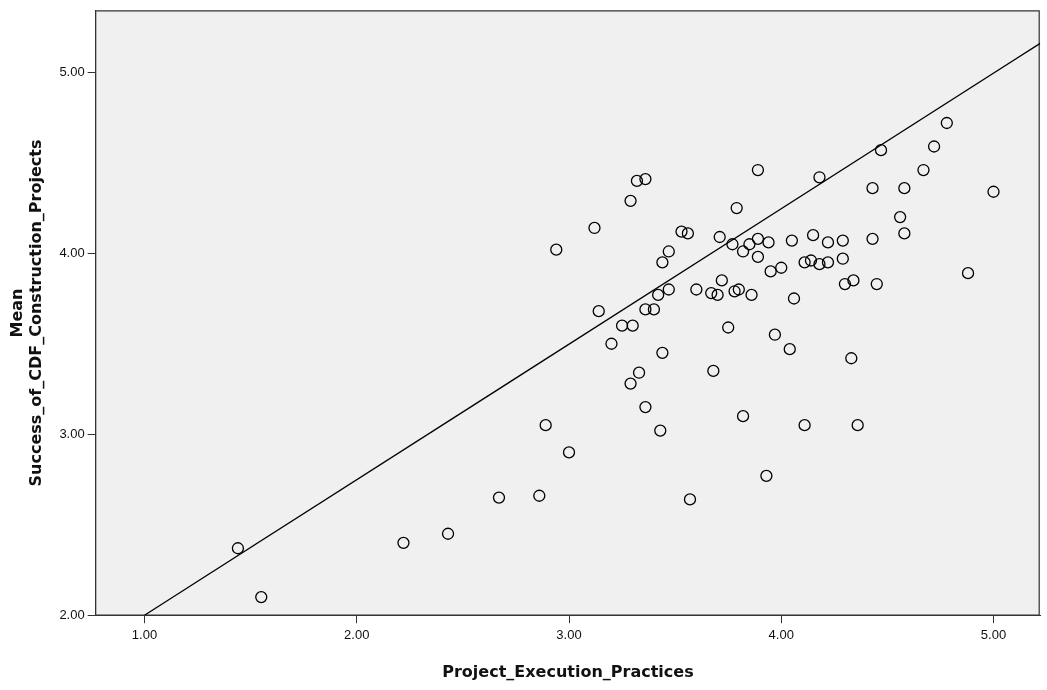  I want to click on x-tick-label: 4.00, so click(781, 634).